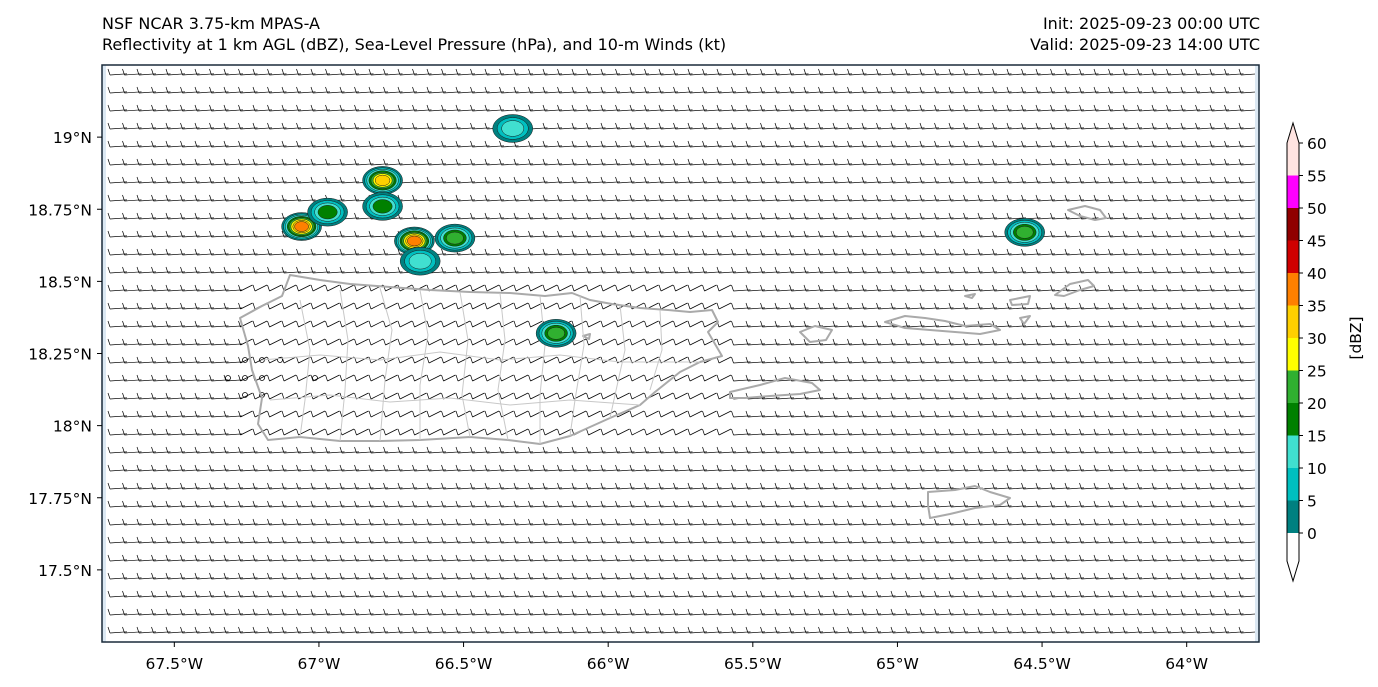 Image resolution: width=1378 pixels, height=687 pixels. Describe the element at coordinates (1317, 437) in the screenshot. I see `colorbar-tick-label: 15` at that location.